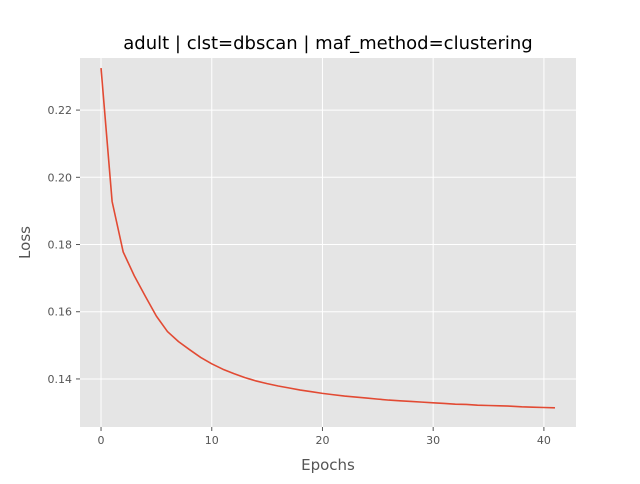  Describe the element at coordinates (101, 440) in the screenshot. I see `x-tick-label: 0` at that location.